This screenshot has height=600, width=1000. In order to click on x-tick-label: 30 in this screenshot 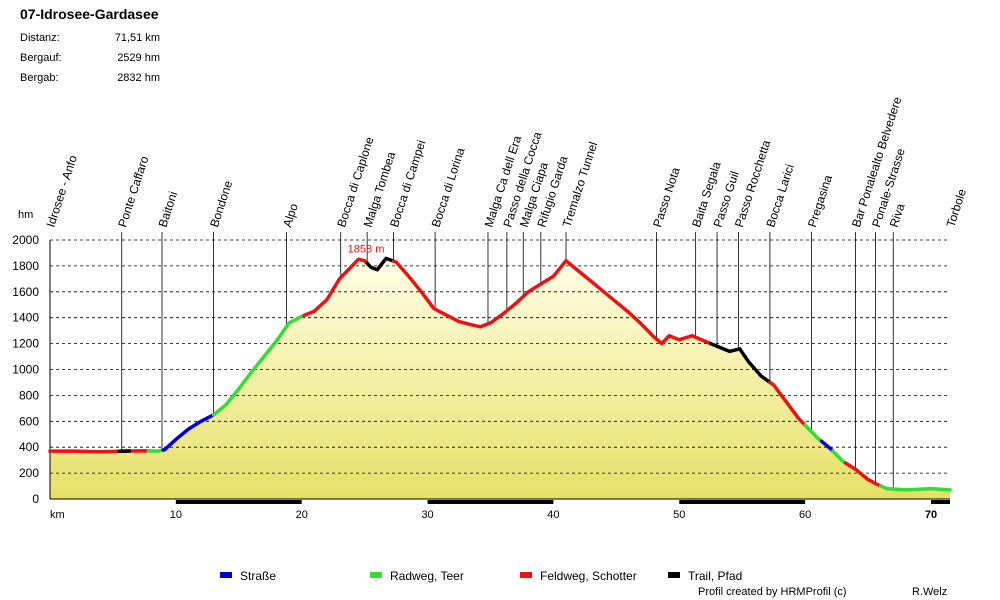, I will do `click(427, 515)`.